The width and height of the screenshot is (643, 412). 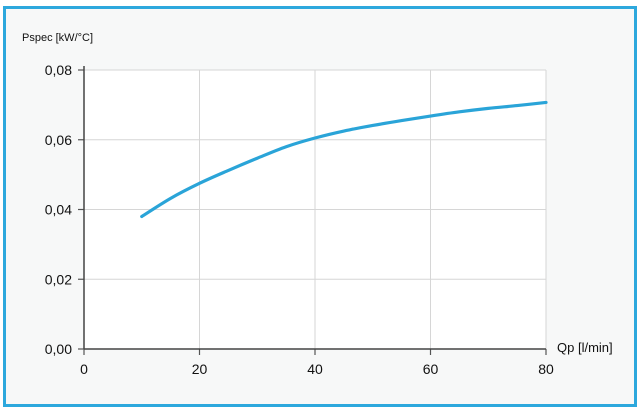 I want to click on x-tick-label: 20, so click(x=200, y=369).